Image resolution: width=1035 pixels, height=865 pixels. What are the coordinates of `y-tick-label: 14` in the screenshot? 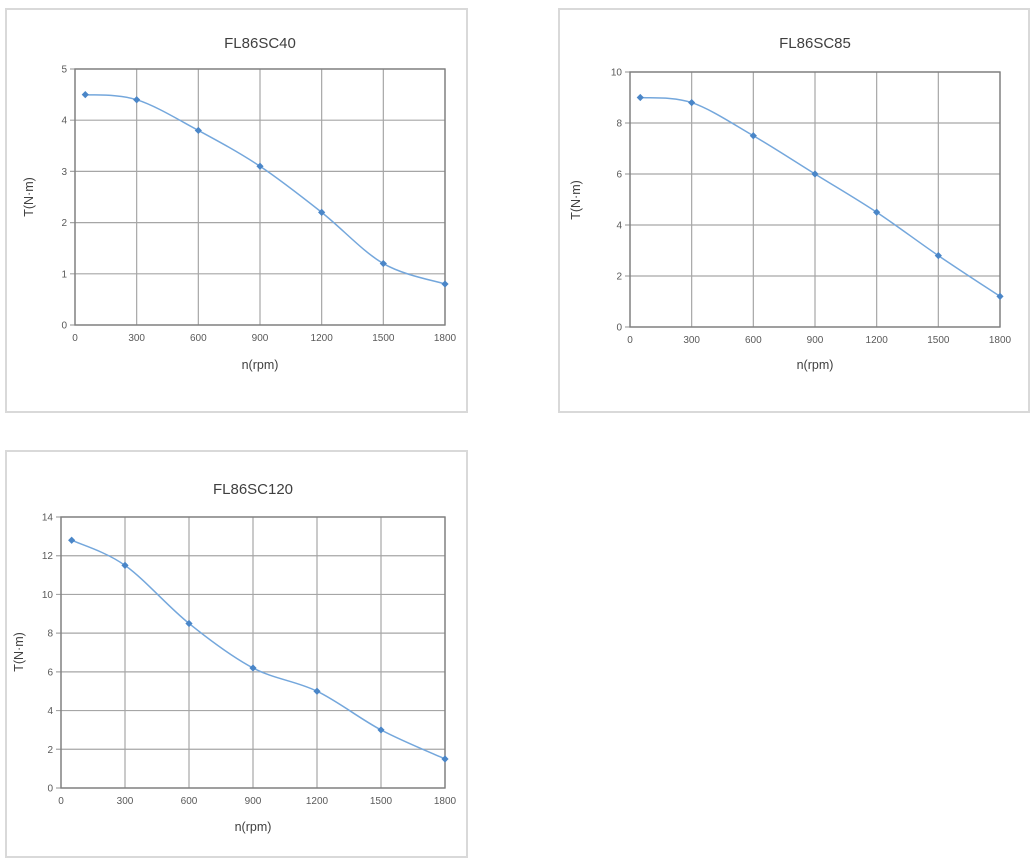 It's located at (48, 518).